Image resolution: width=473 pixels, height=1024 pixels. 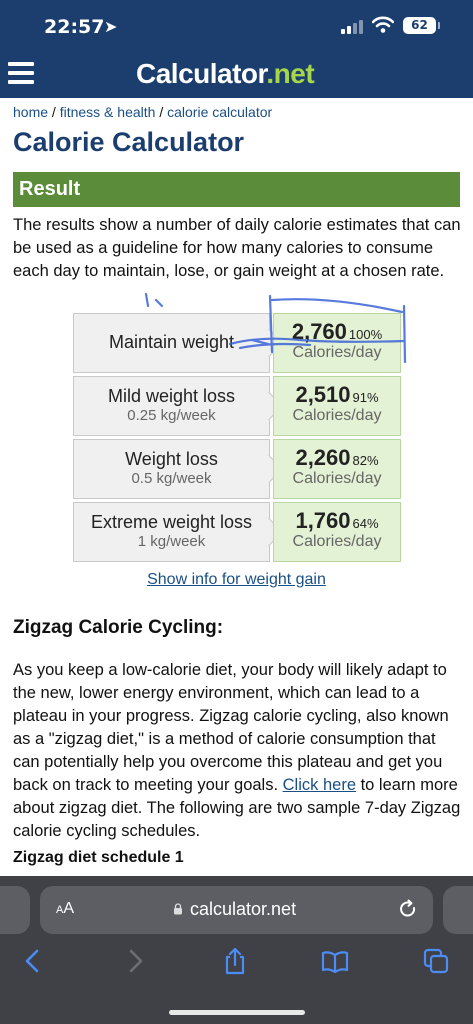 I want to click on aa-big: A, so click(x=69, y=908).